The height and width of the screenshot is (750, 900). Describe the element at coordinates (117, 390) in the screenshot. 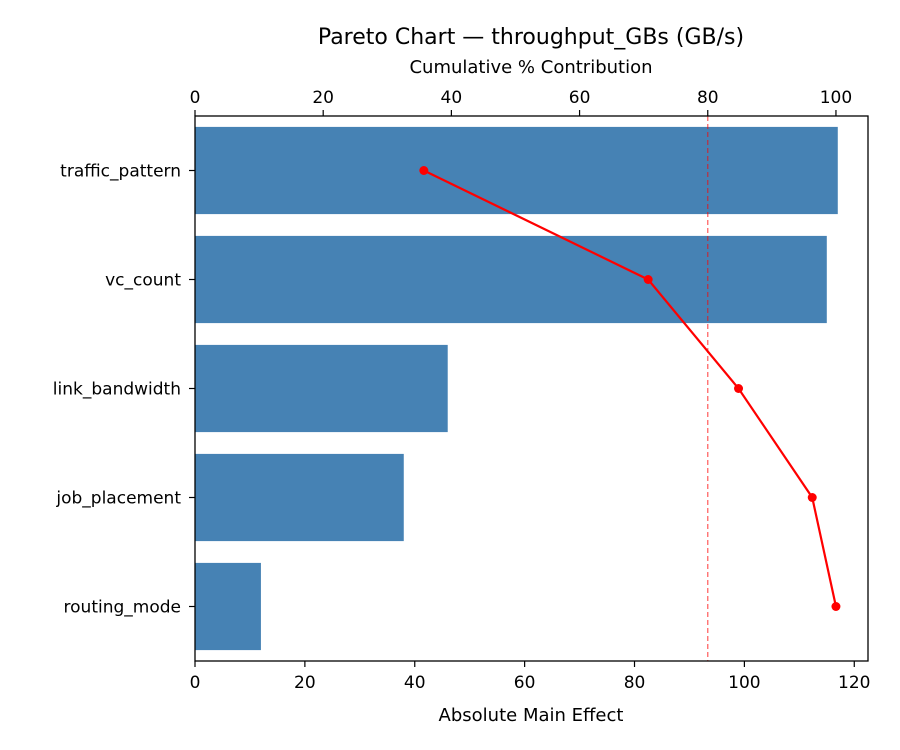

I see `y-tick-label-link_bandwidth: link_bandwidth` at that location.